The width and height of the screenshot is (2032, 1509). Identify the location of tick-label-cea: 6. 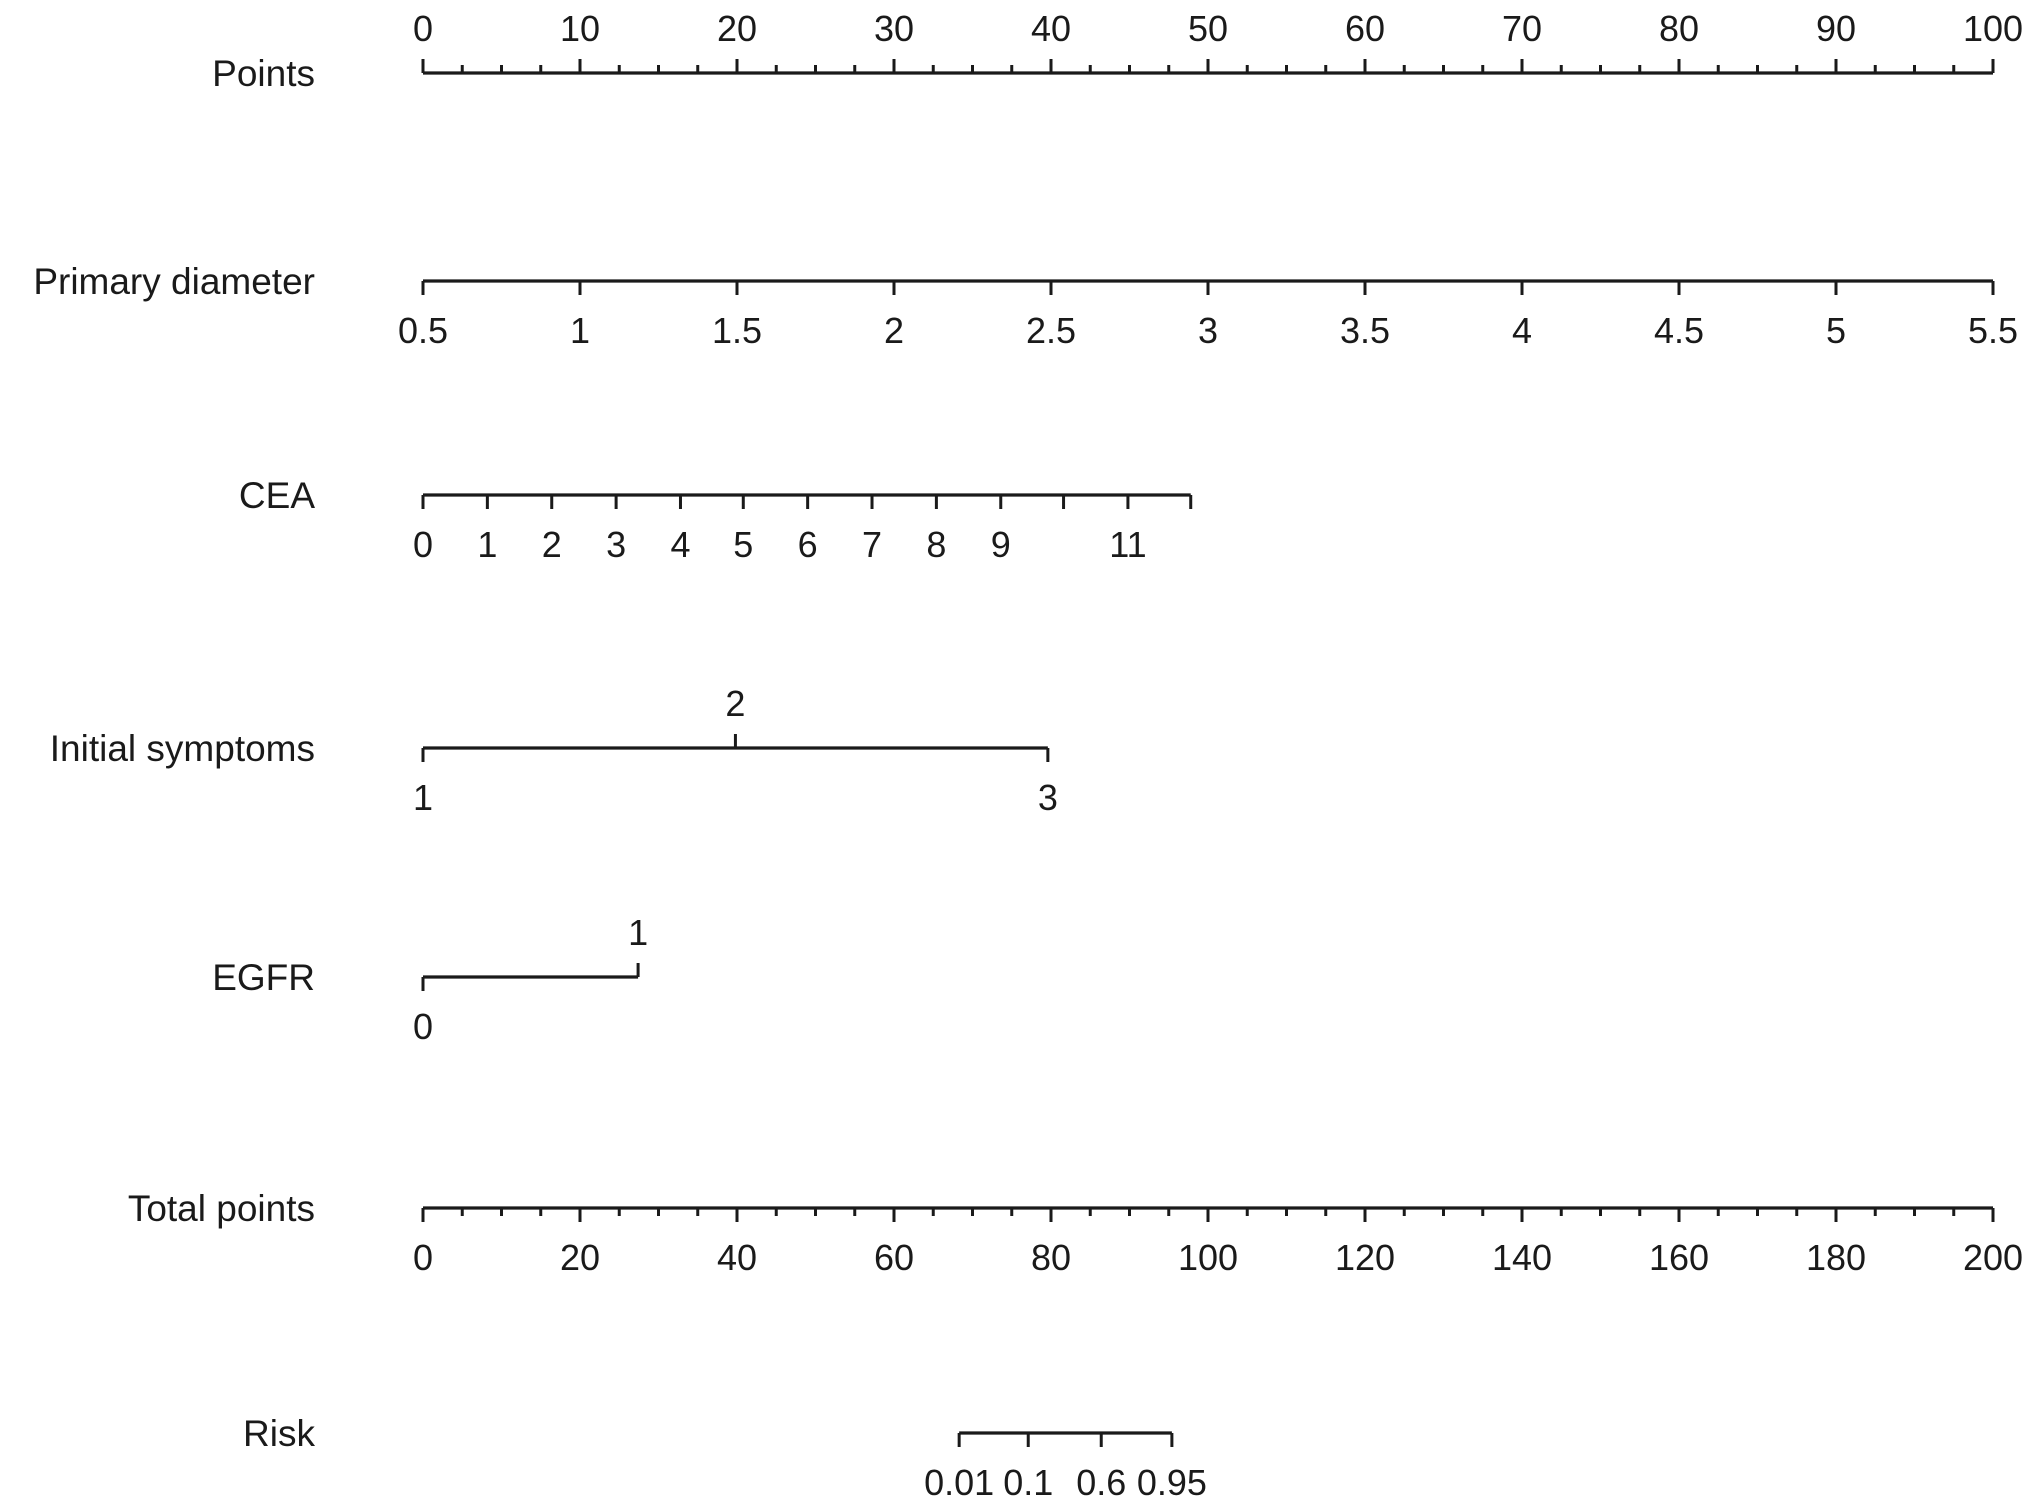
(808, 544).